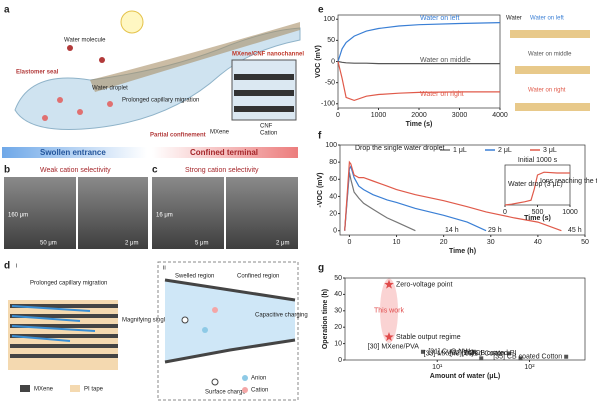 The image size is (597, 404). Describe the element at coordinates (397, 242) in the screenshot. I see `x-tick-label: 10` at that location.